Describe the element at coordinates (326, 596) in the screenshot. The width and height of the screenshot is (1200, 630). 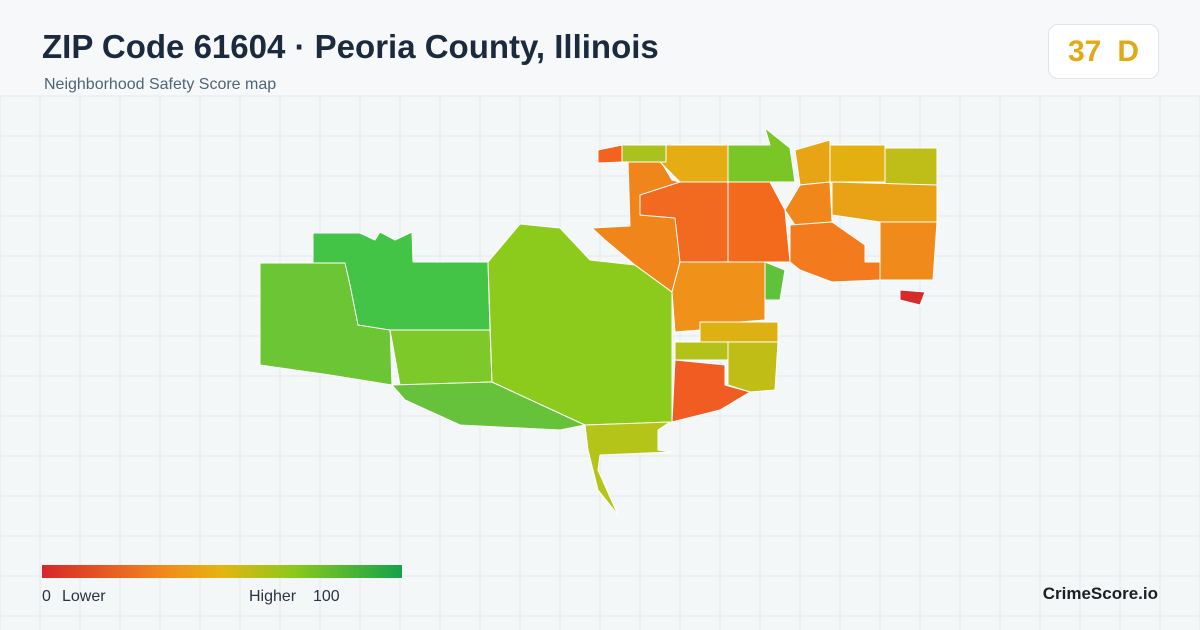
I see `legend-max: 100` at that location.